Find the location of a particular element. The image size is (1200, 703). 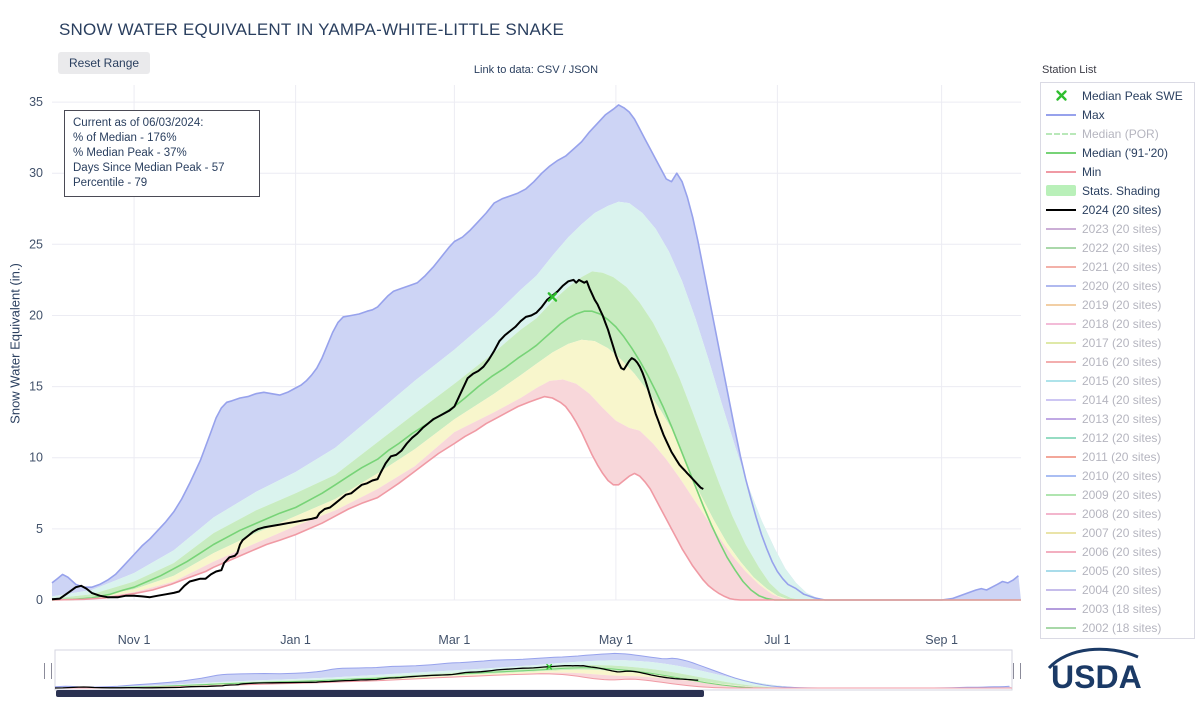

legend-item-median-por: Median (POR) is located at coordinates (1117, 133).